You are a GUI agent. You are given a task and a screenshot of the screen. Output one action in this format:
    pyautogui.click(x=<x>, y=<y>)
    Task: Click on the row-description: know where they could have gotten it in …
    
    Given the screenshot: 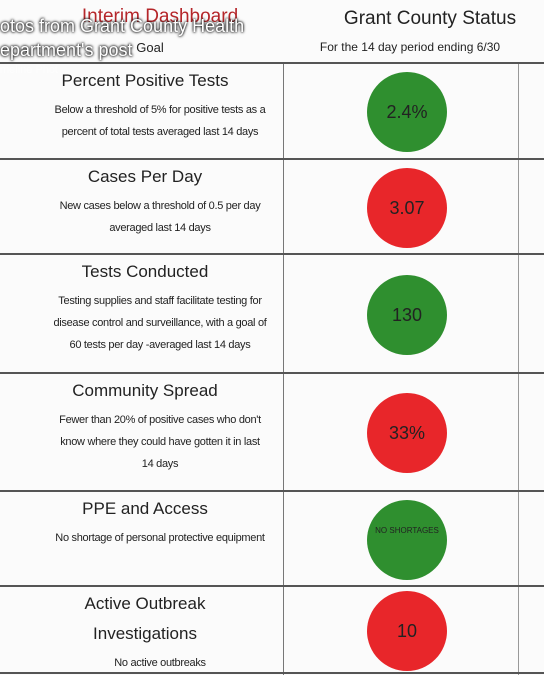 What is the action you would take?
    pyautogui.click(x=160, y=442)
    